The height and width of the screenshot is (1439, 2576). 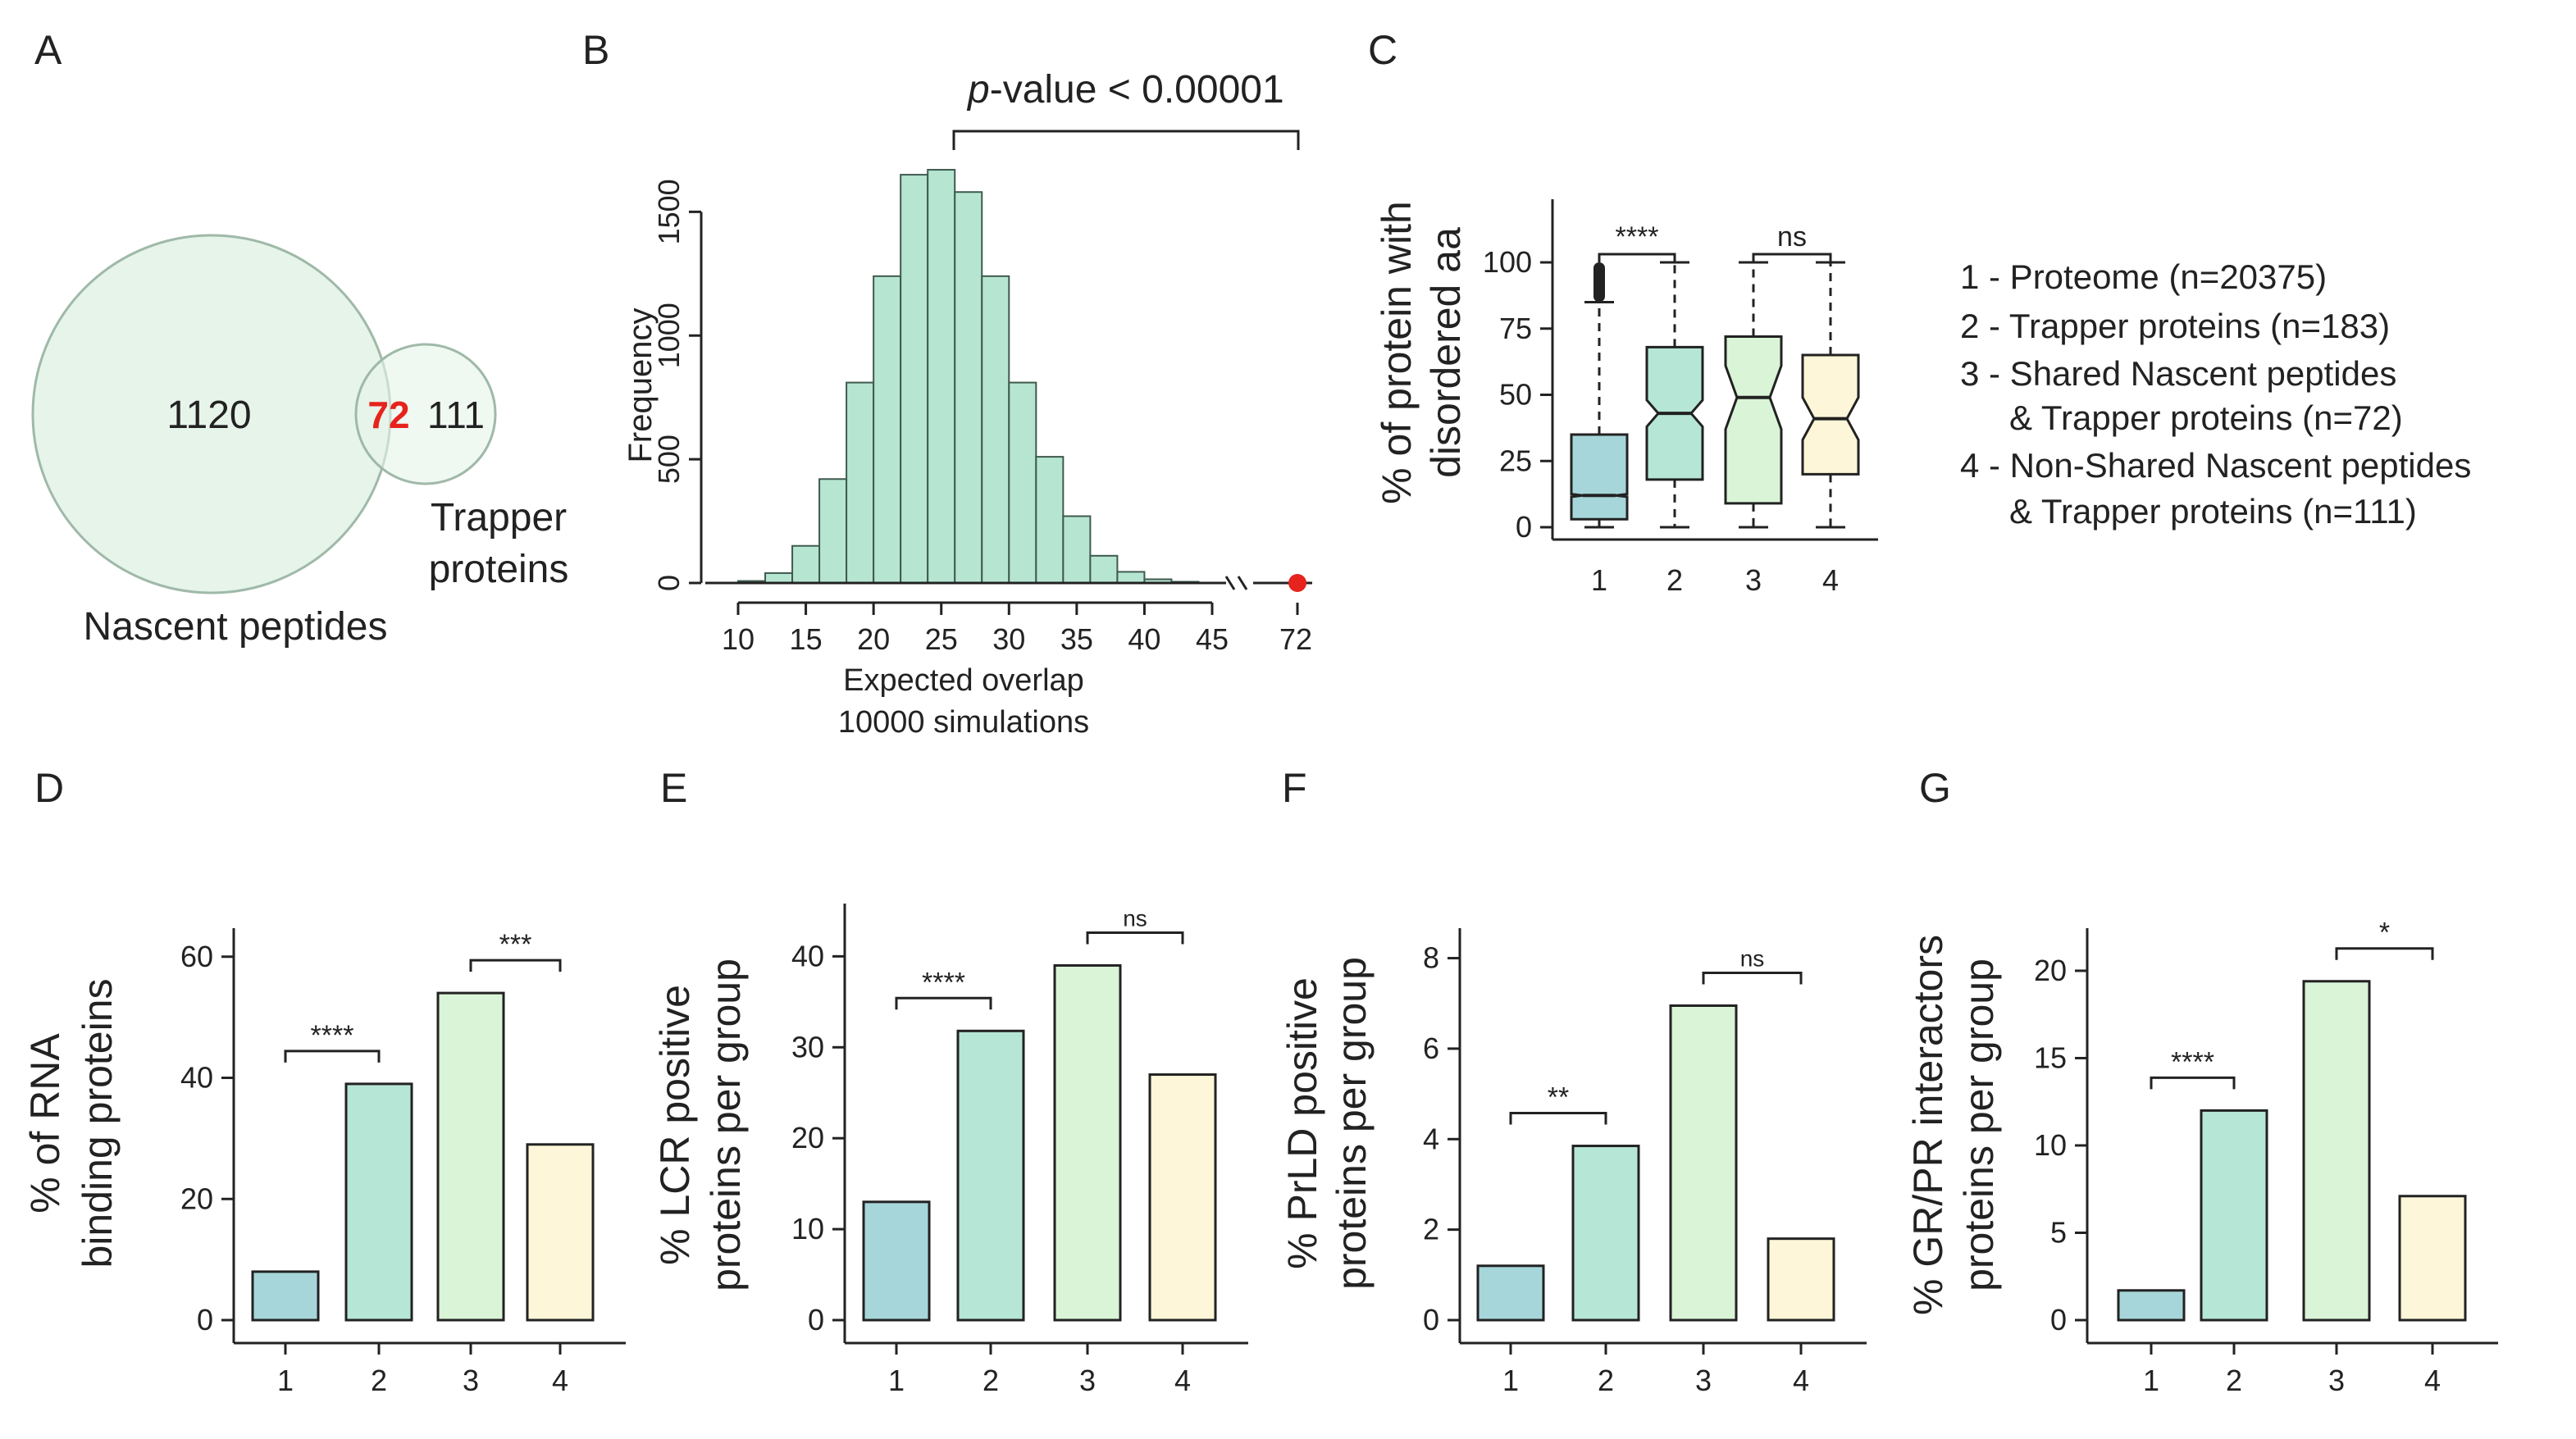 What do you see at coordinates (2143, 276) in the screenshot?
I see `legend-item-1: 1 - Proteome (n=20375)` at bounding box center [2143, 276].